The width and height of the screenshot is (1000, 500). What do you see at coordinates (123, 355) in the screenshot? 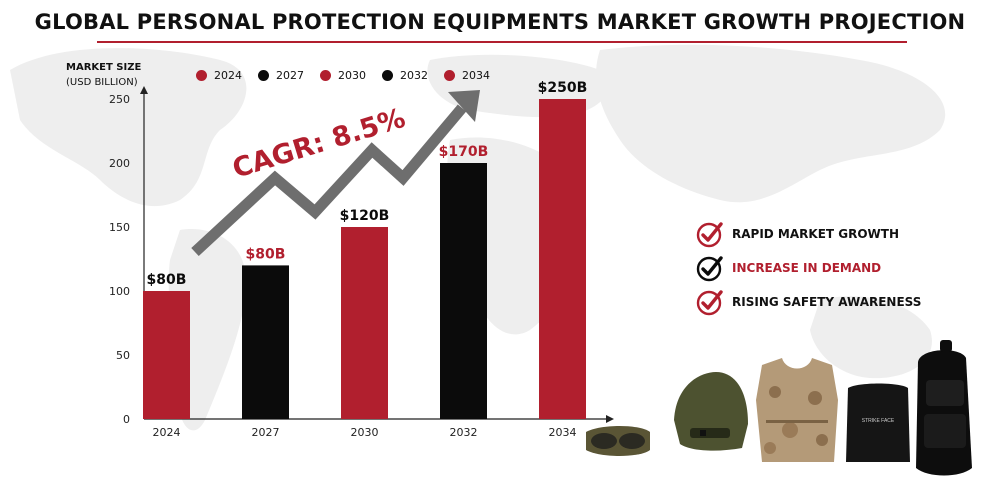
I see `y-tick-label: 50` at bounding box center [123, 355].